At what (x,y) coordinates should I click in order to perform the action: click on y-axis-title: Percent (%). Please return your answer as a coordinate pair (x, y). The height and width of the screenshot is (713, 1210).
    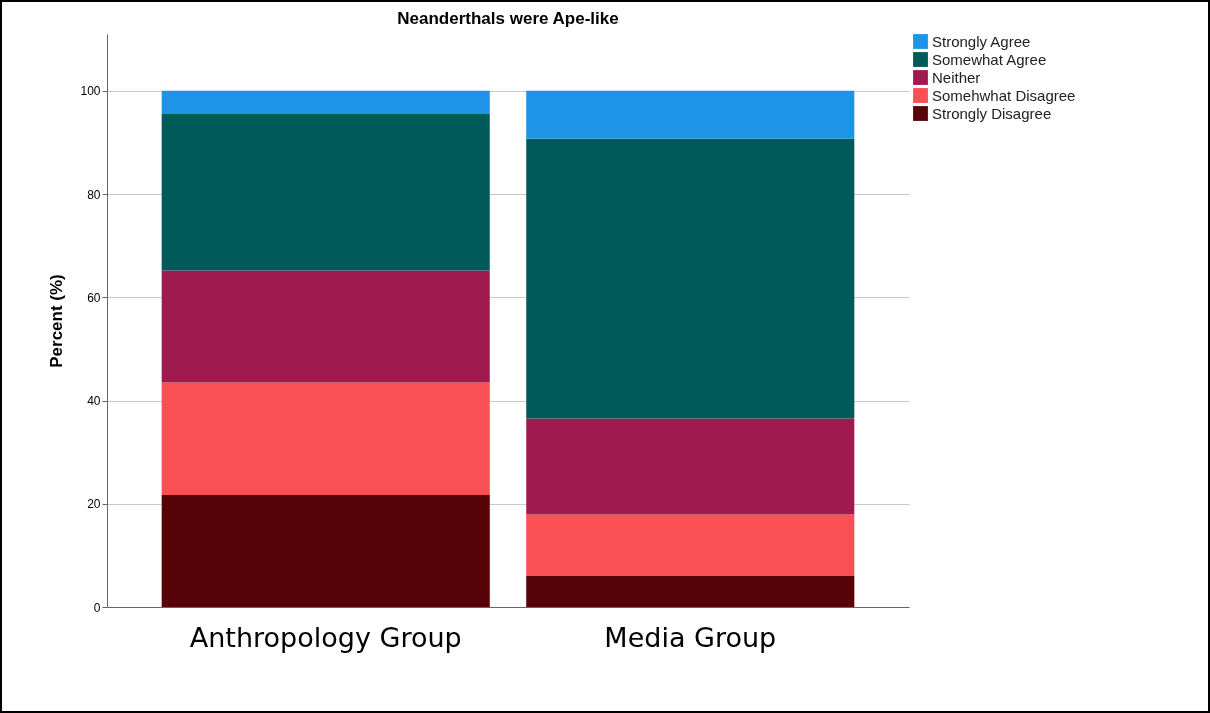
    Looking at the image, I should click on (57, 321).